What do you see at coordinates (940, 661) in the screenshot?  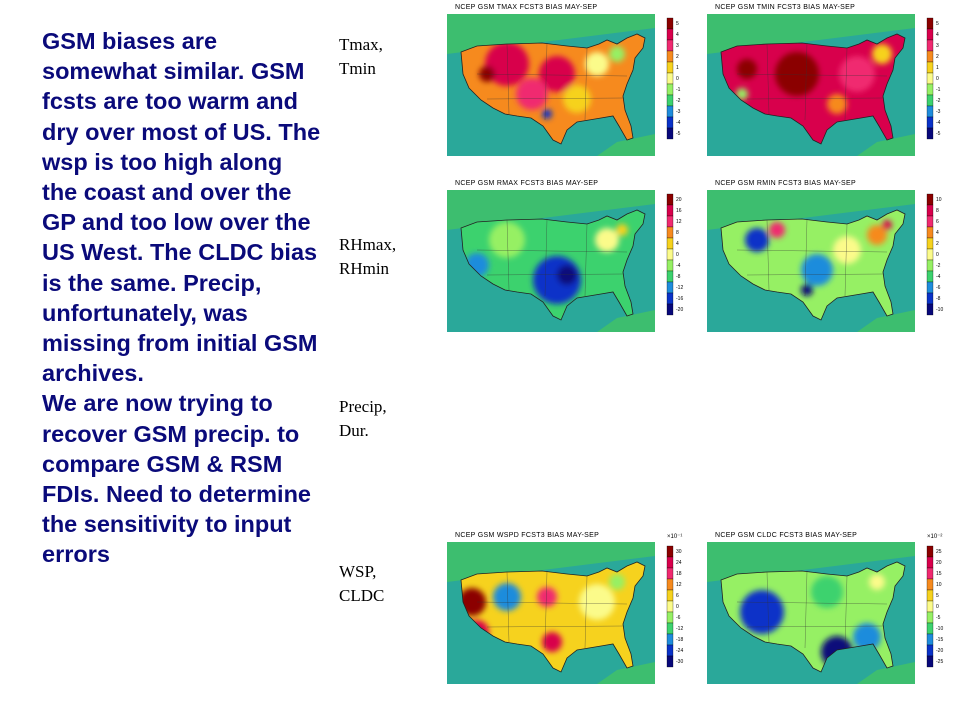 I see `colorbar-tick-label: -25` at bounding box center [940, 661].